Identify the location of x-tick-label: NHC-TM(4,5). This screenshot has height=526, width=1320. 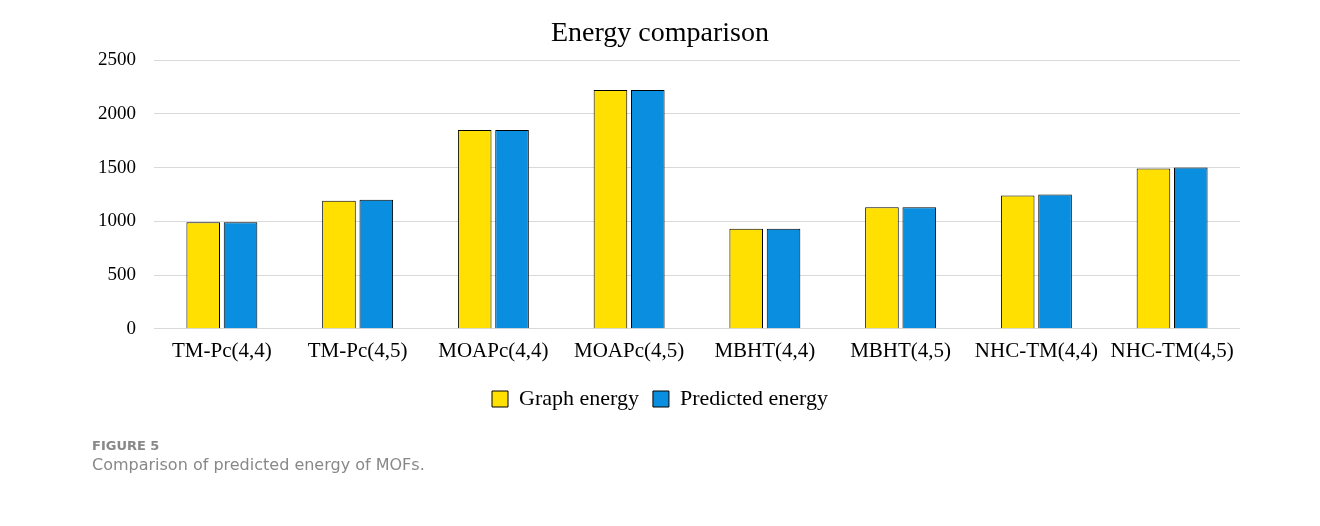
(1172, 349).